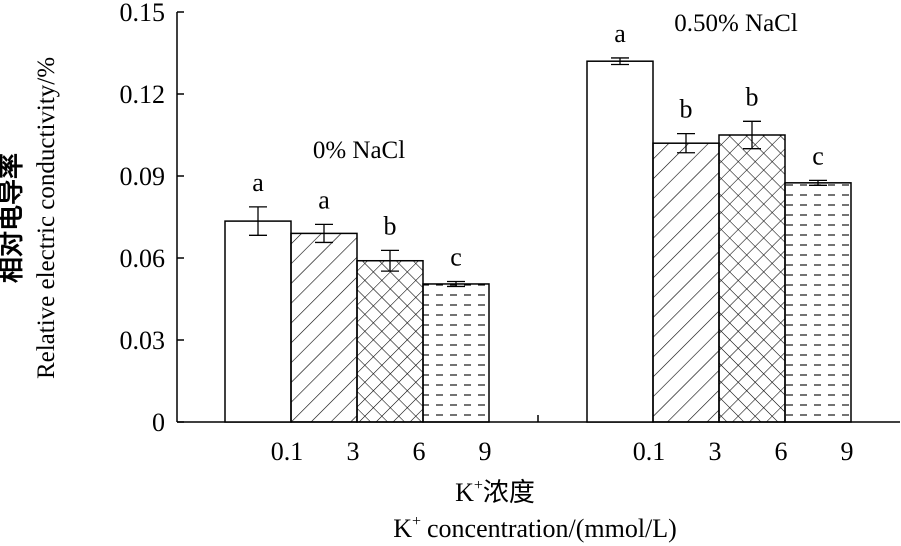 Image resolution: width=901 pixels, height=546 pixels. What do you see at coordinates (552, 528) in the screenshot?
I see `x-axis-label-text-en: concentration/(mmol/L)` at bounding box center [552, 528].